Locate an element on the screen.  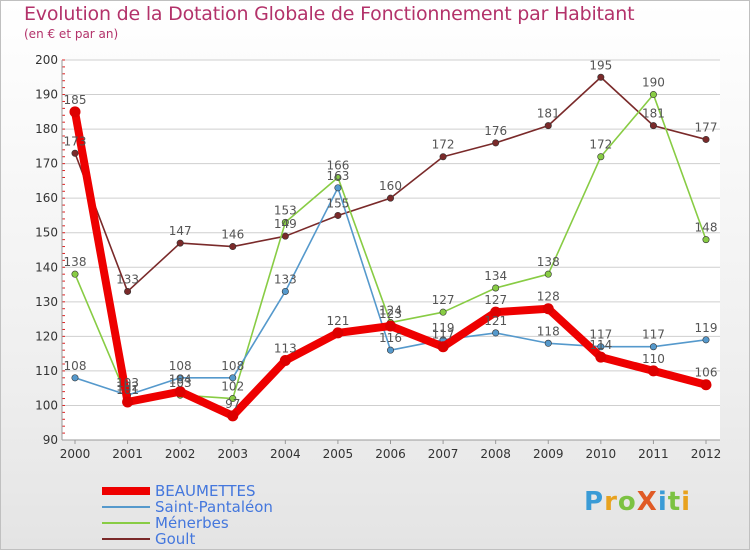
x-tick-label-2009: 2009 is located at coordinates (548, 454).